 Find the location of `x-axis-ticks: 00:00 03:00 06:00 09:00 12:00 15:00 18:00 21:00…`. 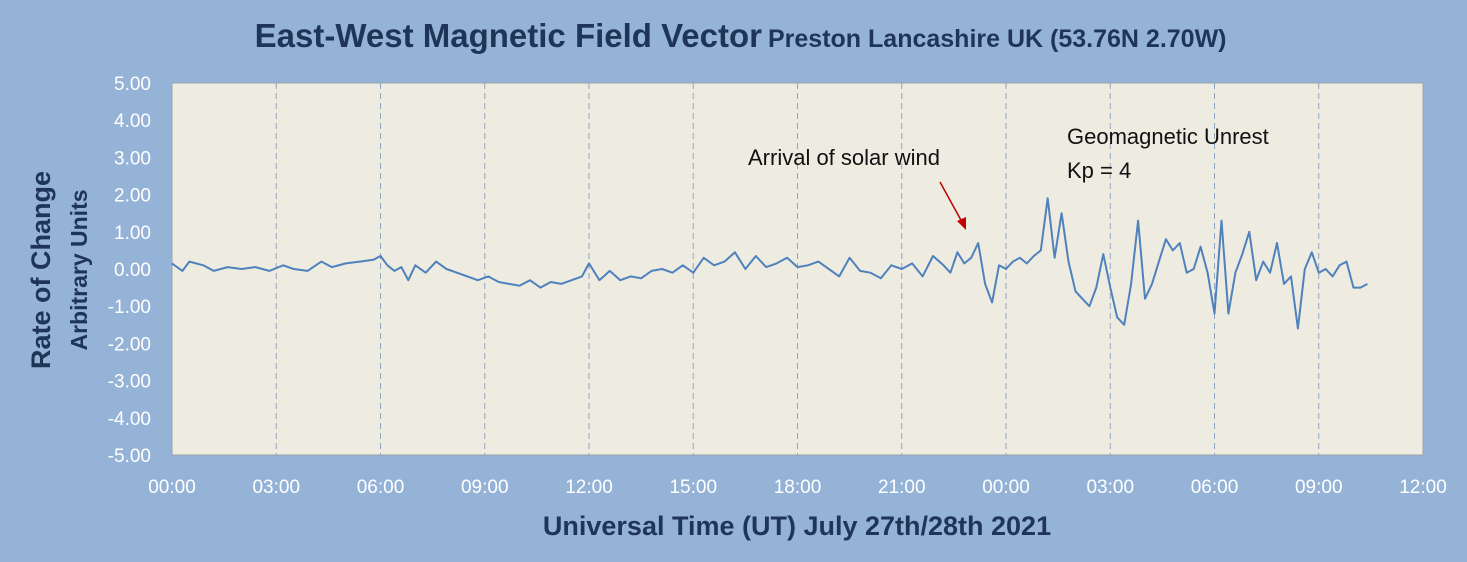

x-axis-ticks: 00:00 03:00 06:00 09:00 12:00 15:00 18:00 21:00… is located at coordinates (797, 487).